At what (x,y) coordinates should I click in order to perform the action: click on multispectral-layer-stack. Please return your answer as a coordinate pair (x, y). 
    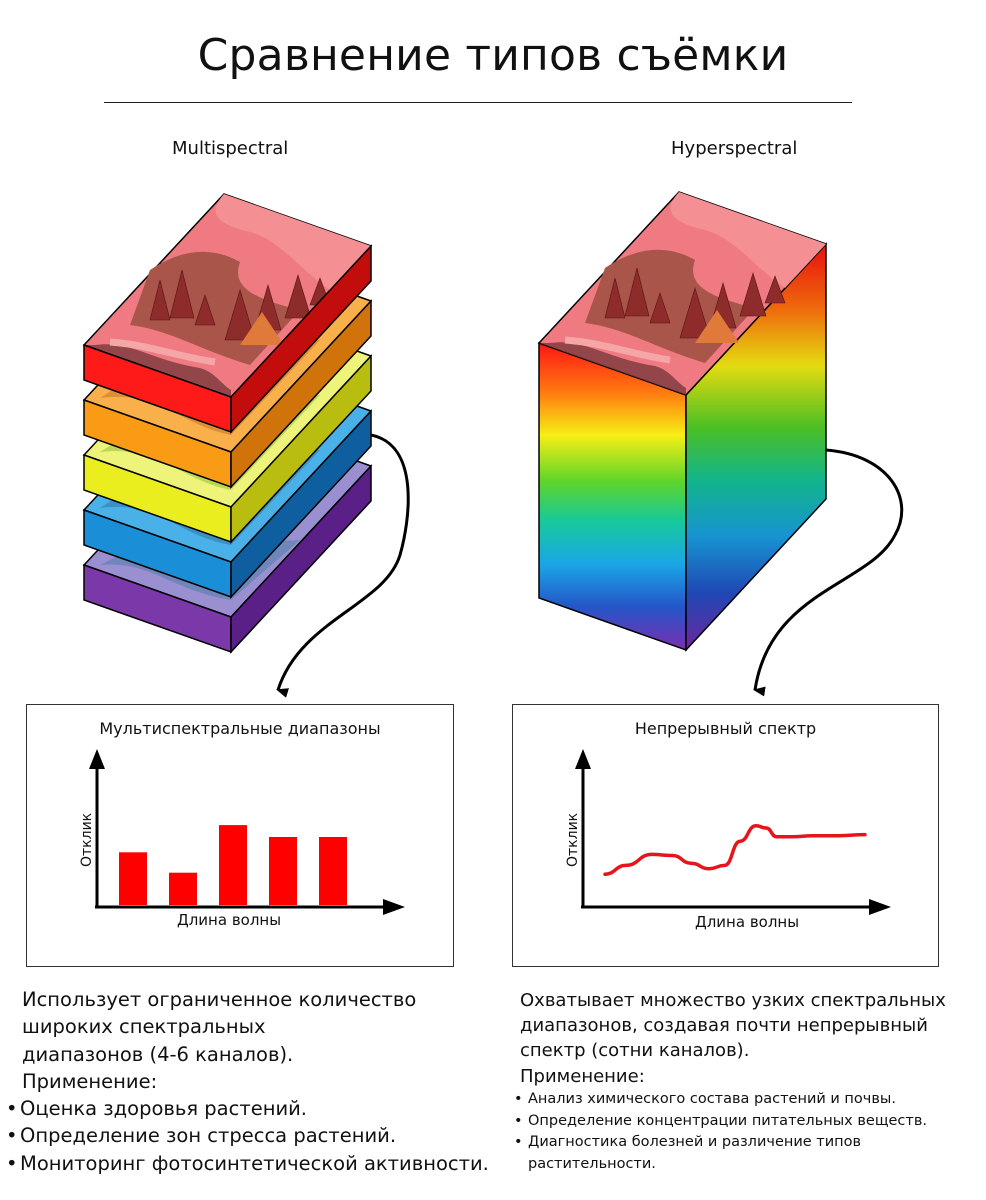
    Looking at the image, I should click on (227, 423).